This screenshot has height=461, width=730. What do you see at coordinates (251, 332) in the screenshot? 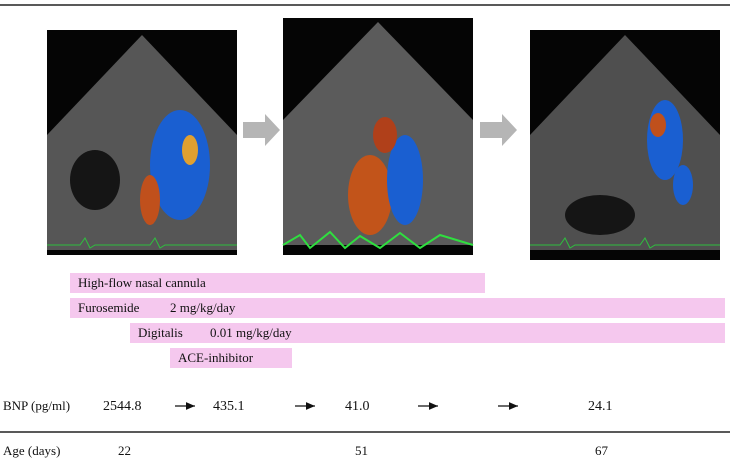
I see `treatment-dose: 0.01 mg/kg/day` at bounding box center [251, 332].